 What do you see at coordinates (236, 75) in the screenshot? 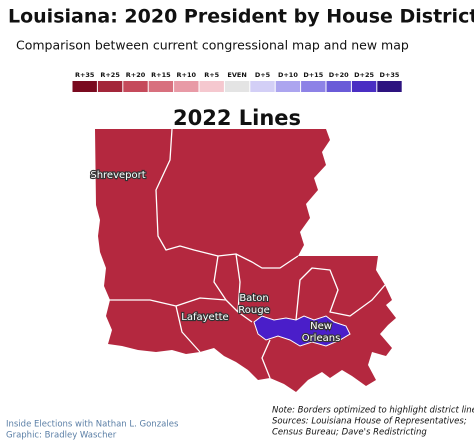
I see `legend-label: EVEN` at bounding box center [236, 75].